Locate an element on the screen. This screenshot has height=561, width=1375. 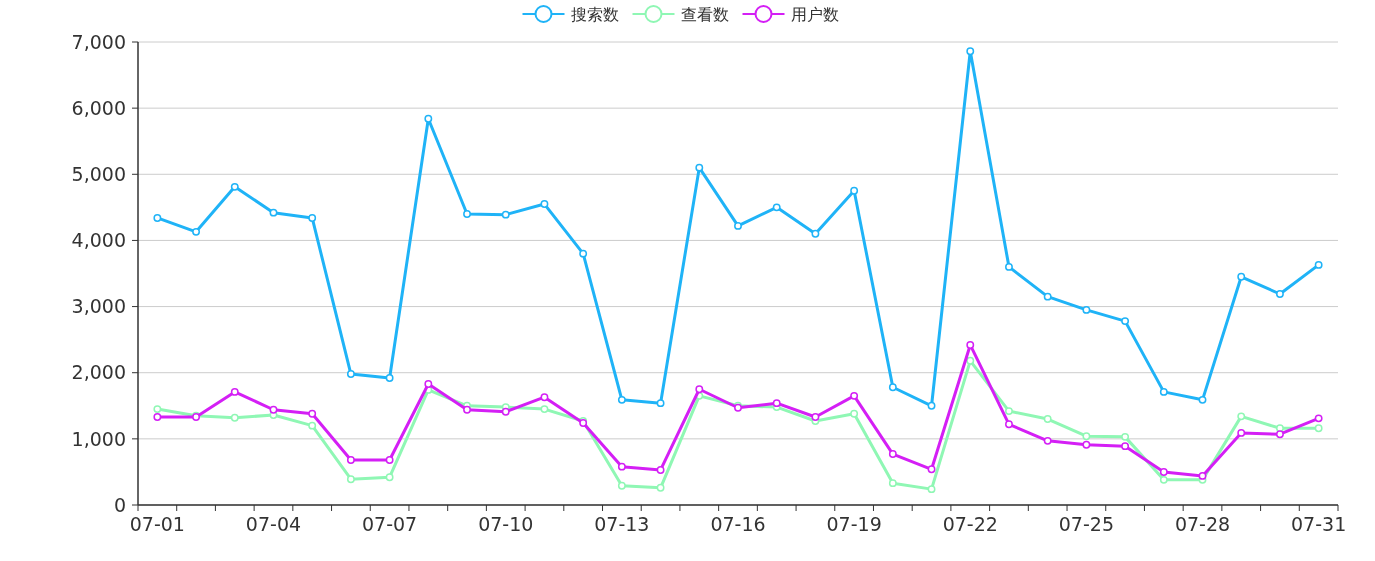
x-tick-label: 07-25 is located at coordinates (1086, 524).